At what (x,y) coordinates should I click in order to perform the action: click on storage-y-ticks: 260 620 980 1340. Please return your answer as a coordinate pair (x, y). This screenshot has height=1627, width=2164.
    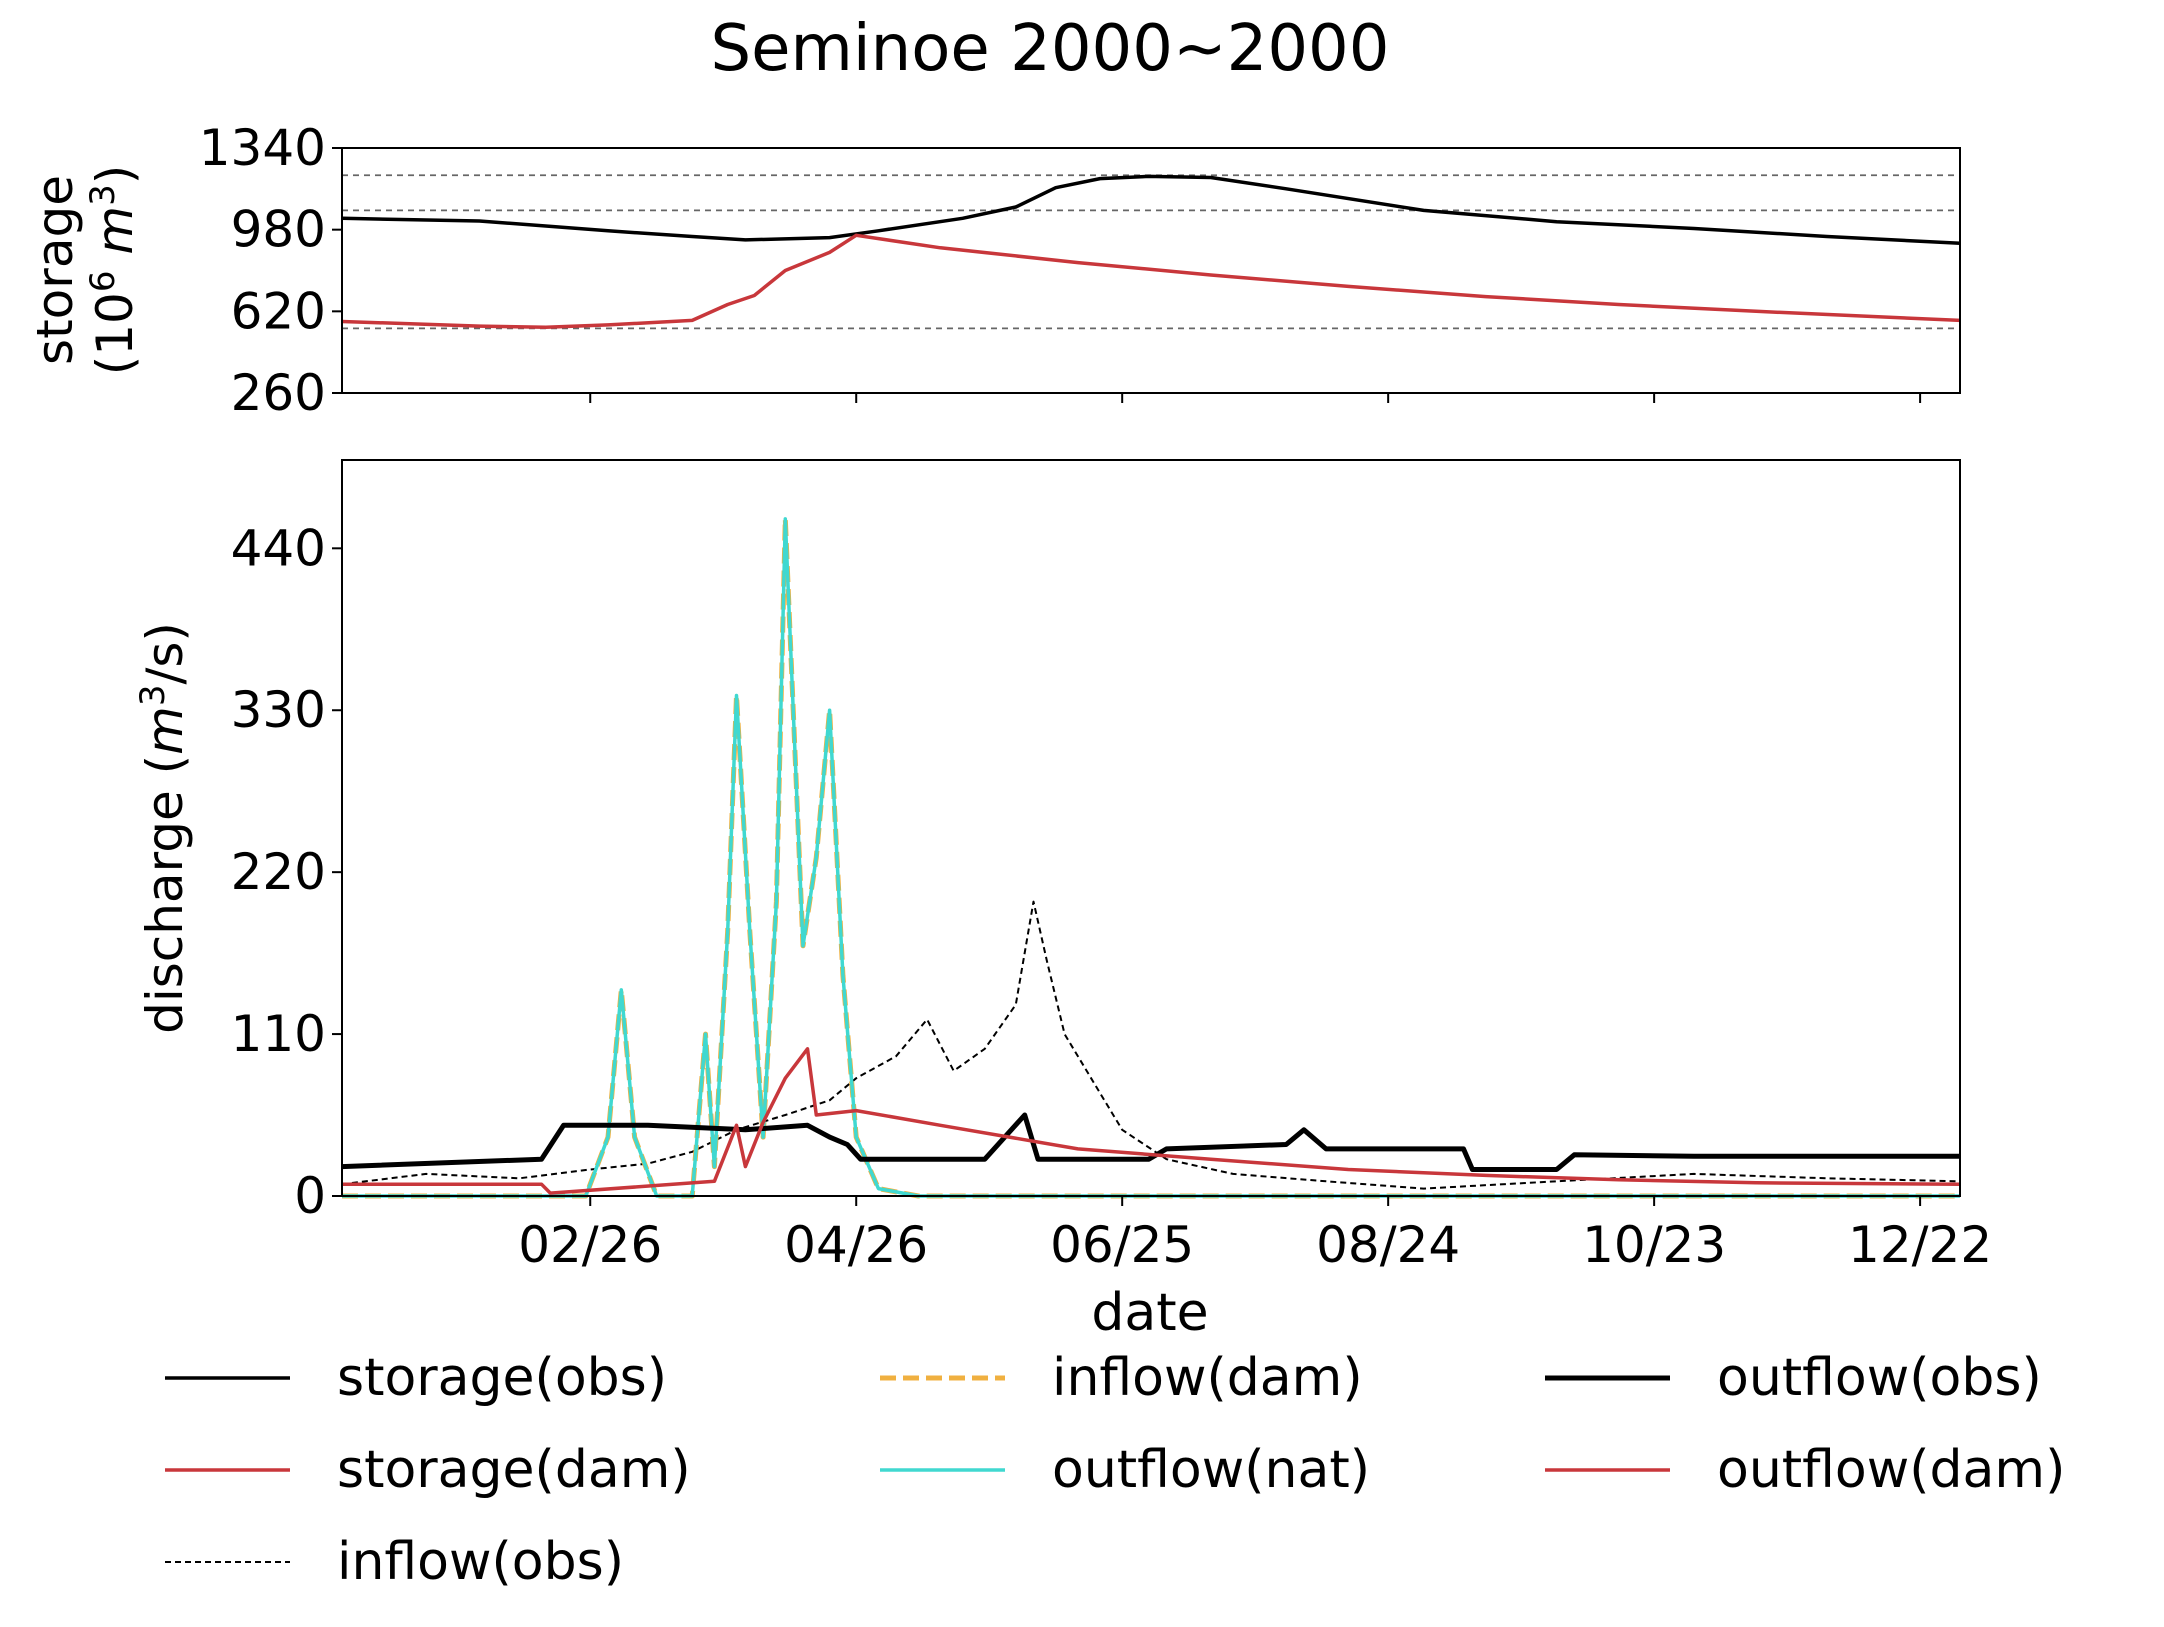
    Looking at the image, I should click on (270, 270).